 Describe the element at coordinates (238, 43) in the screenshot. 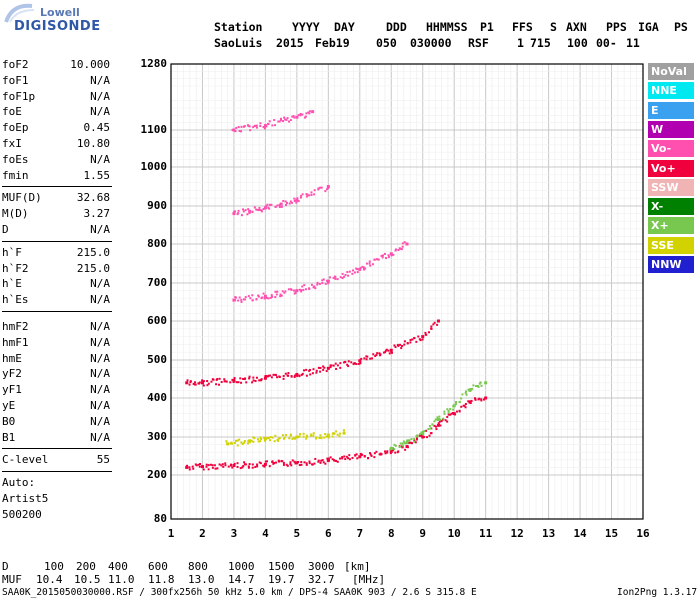

I see `header-value: SaoLuis` at that location.